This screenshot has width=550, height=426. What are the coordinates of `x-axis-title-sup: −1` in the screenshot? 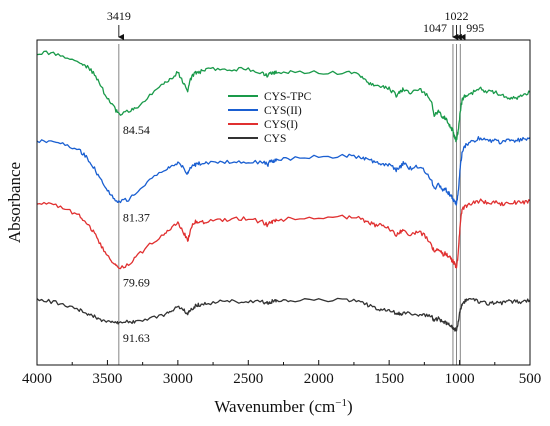 It's located at (341, 403).